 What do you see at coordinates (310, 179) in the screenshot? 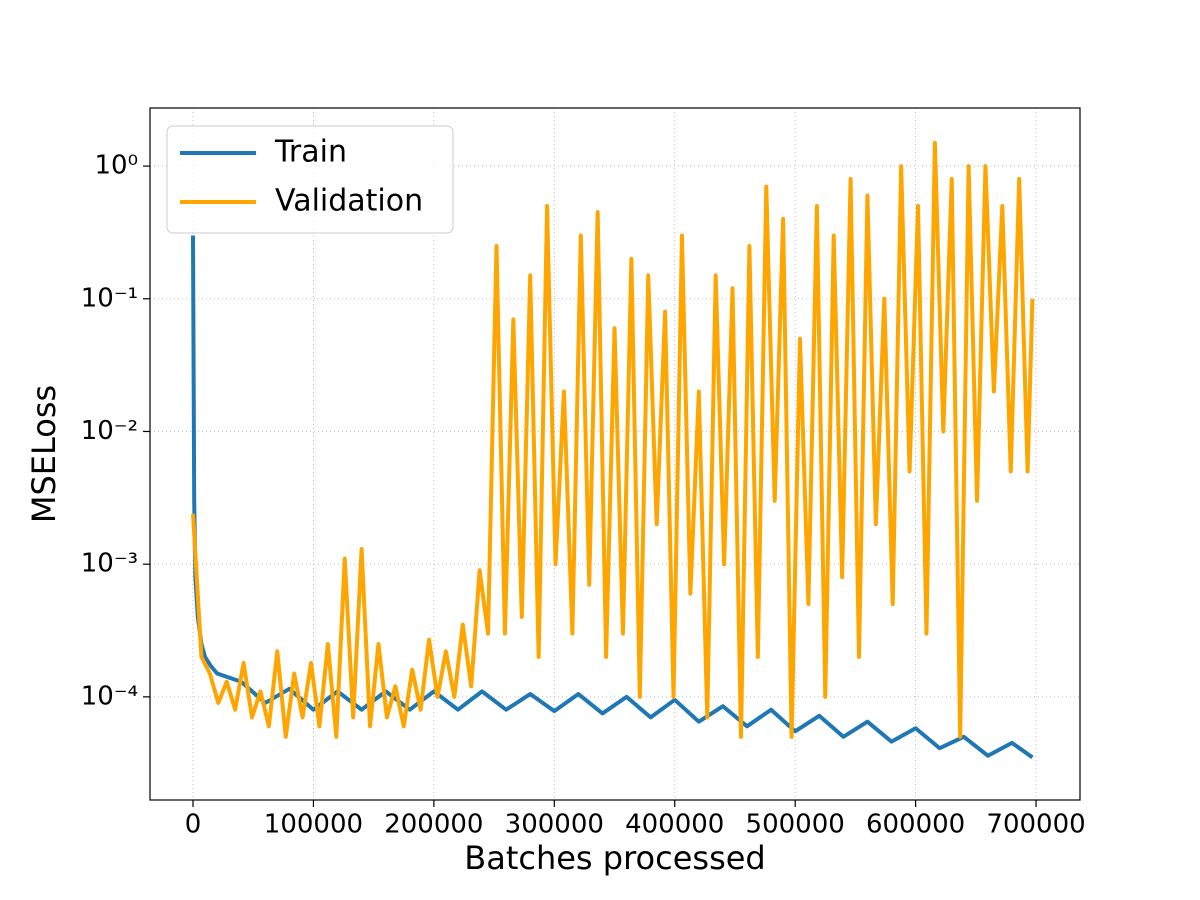
I see `legend: Train Validation` at bounding box center [310, 179].